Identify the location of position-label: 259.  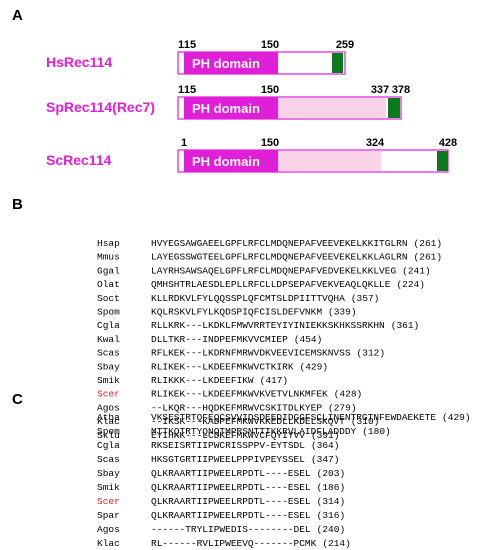
(345, 45).